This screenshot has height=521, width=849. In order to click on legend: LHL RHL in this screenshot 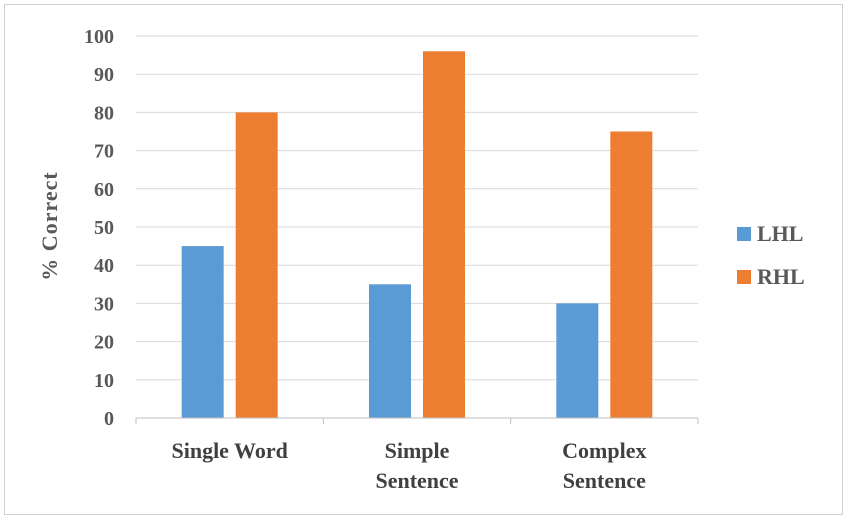, I will do `click(771, 255)`.